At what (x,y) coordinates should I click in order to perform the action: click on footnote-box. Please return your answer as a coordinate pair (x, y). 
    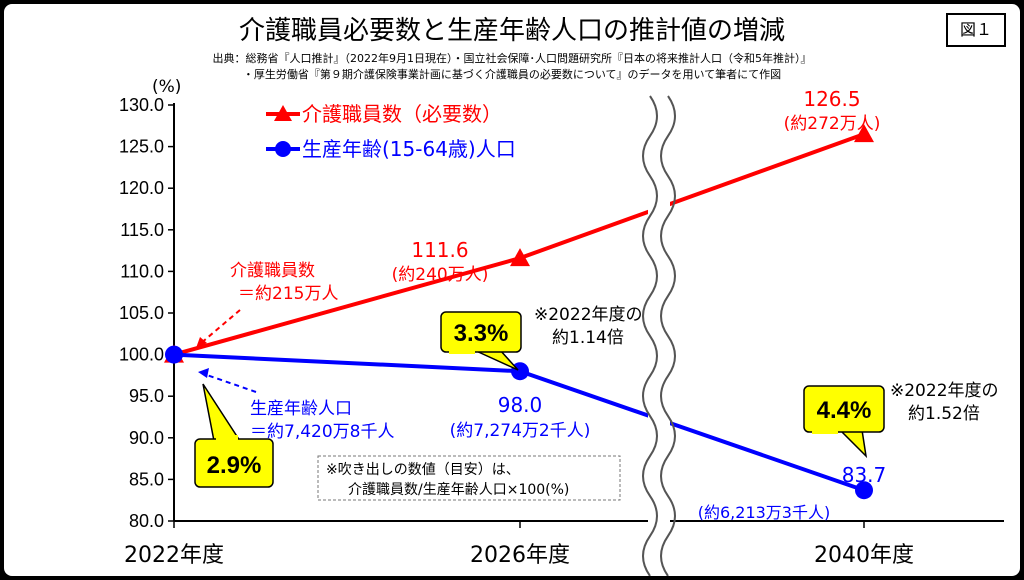
    Looking at the image, I should click on (469, 478).